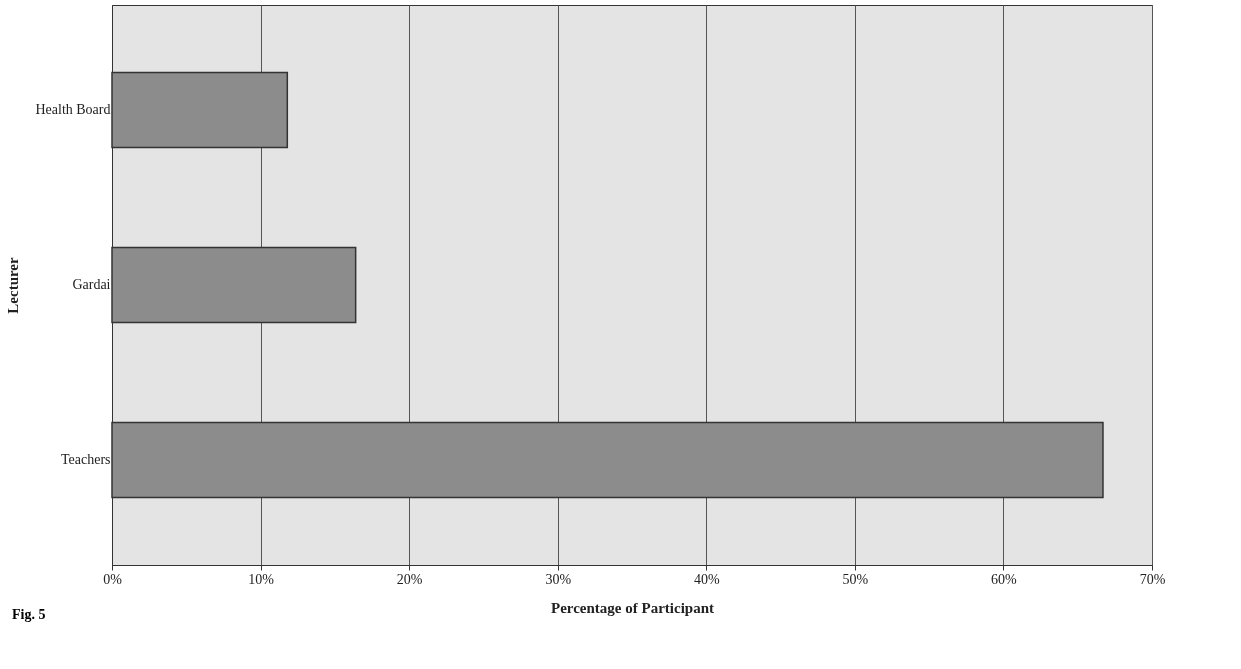 This screenshot has height=669, width=1241. What do you see at coordinates (261, 579) in the screenshot?
I see `x-tick-label: 10%` at bounding box center [261, 579].